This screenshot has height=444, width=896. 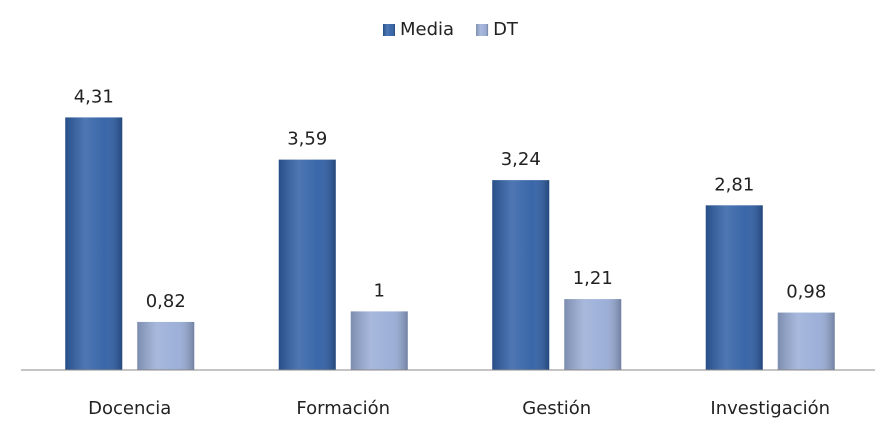 I want to click on legend-label: DT, so click(x=506, y=29).